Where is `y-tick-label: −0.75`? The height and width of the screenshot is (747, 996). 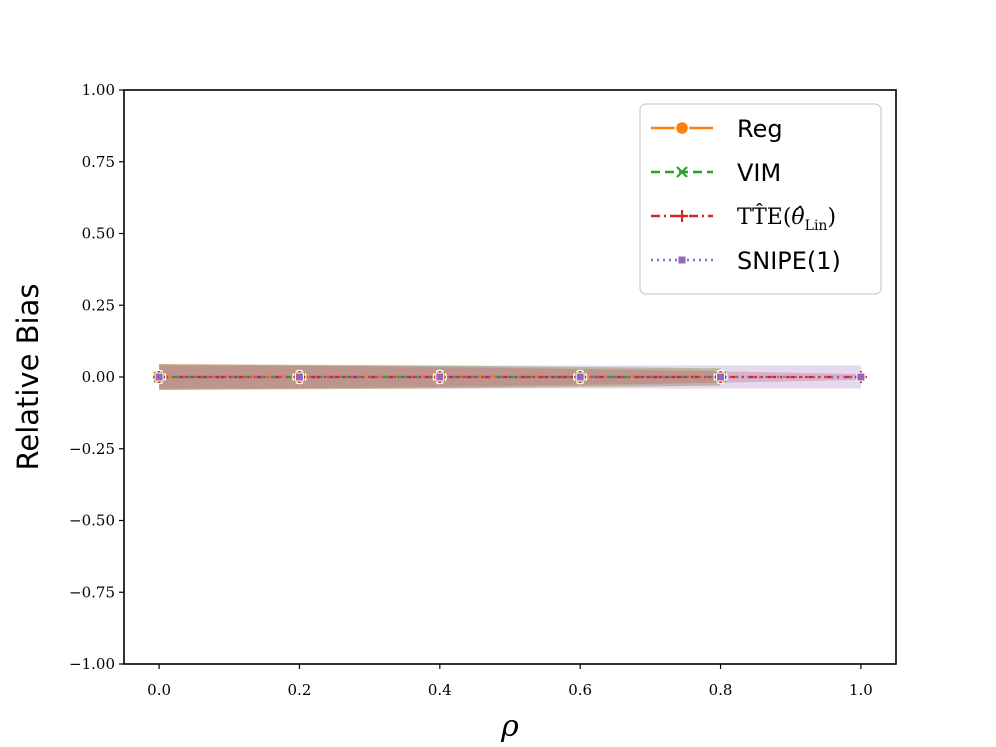
y-tick-label: −0.75 is located at coordinates (92, 592).